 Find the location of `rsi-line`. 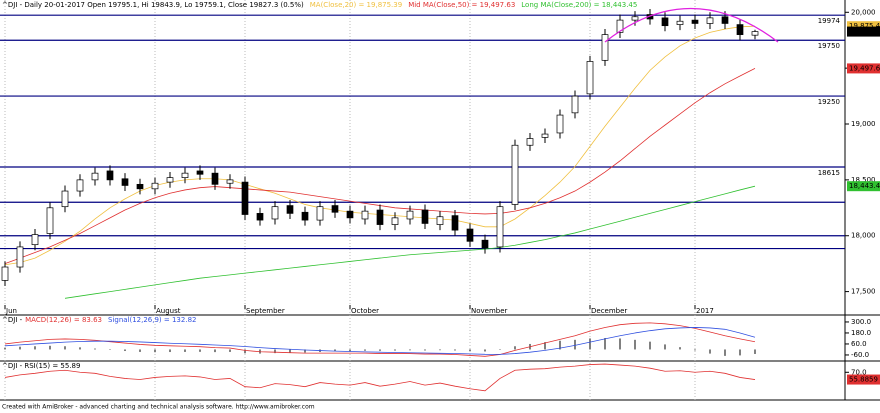

rsi-line is located at coordinates (380, 377).